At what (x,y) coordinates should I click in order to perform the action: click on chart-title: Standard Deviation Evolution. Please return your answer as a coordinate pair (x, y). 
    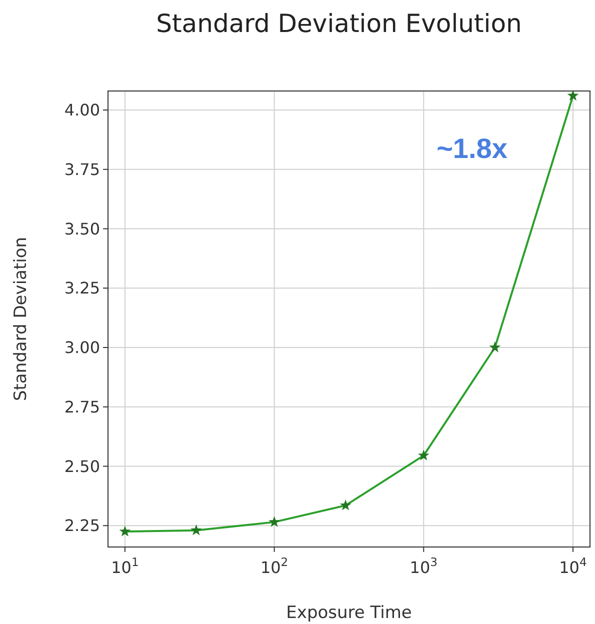
    Looking at the image, I should click on (339, 23).